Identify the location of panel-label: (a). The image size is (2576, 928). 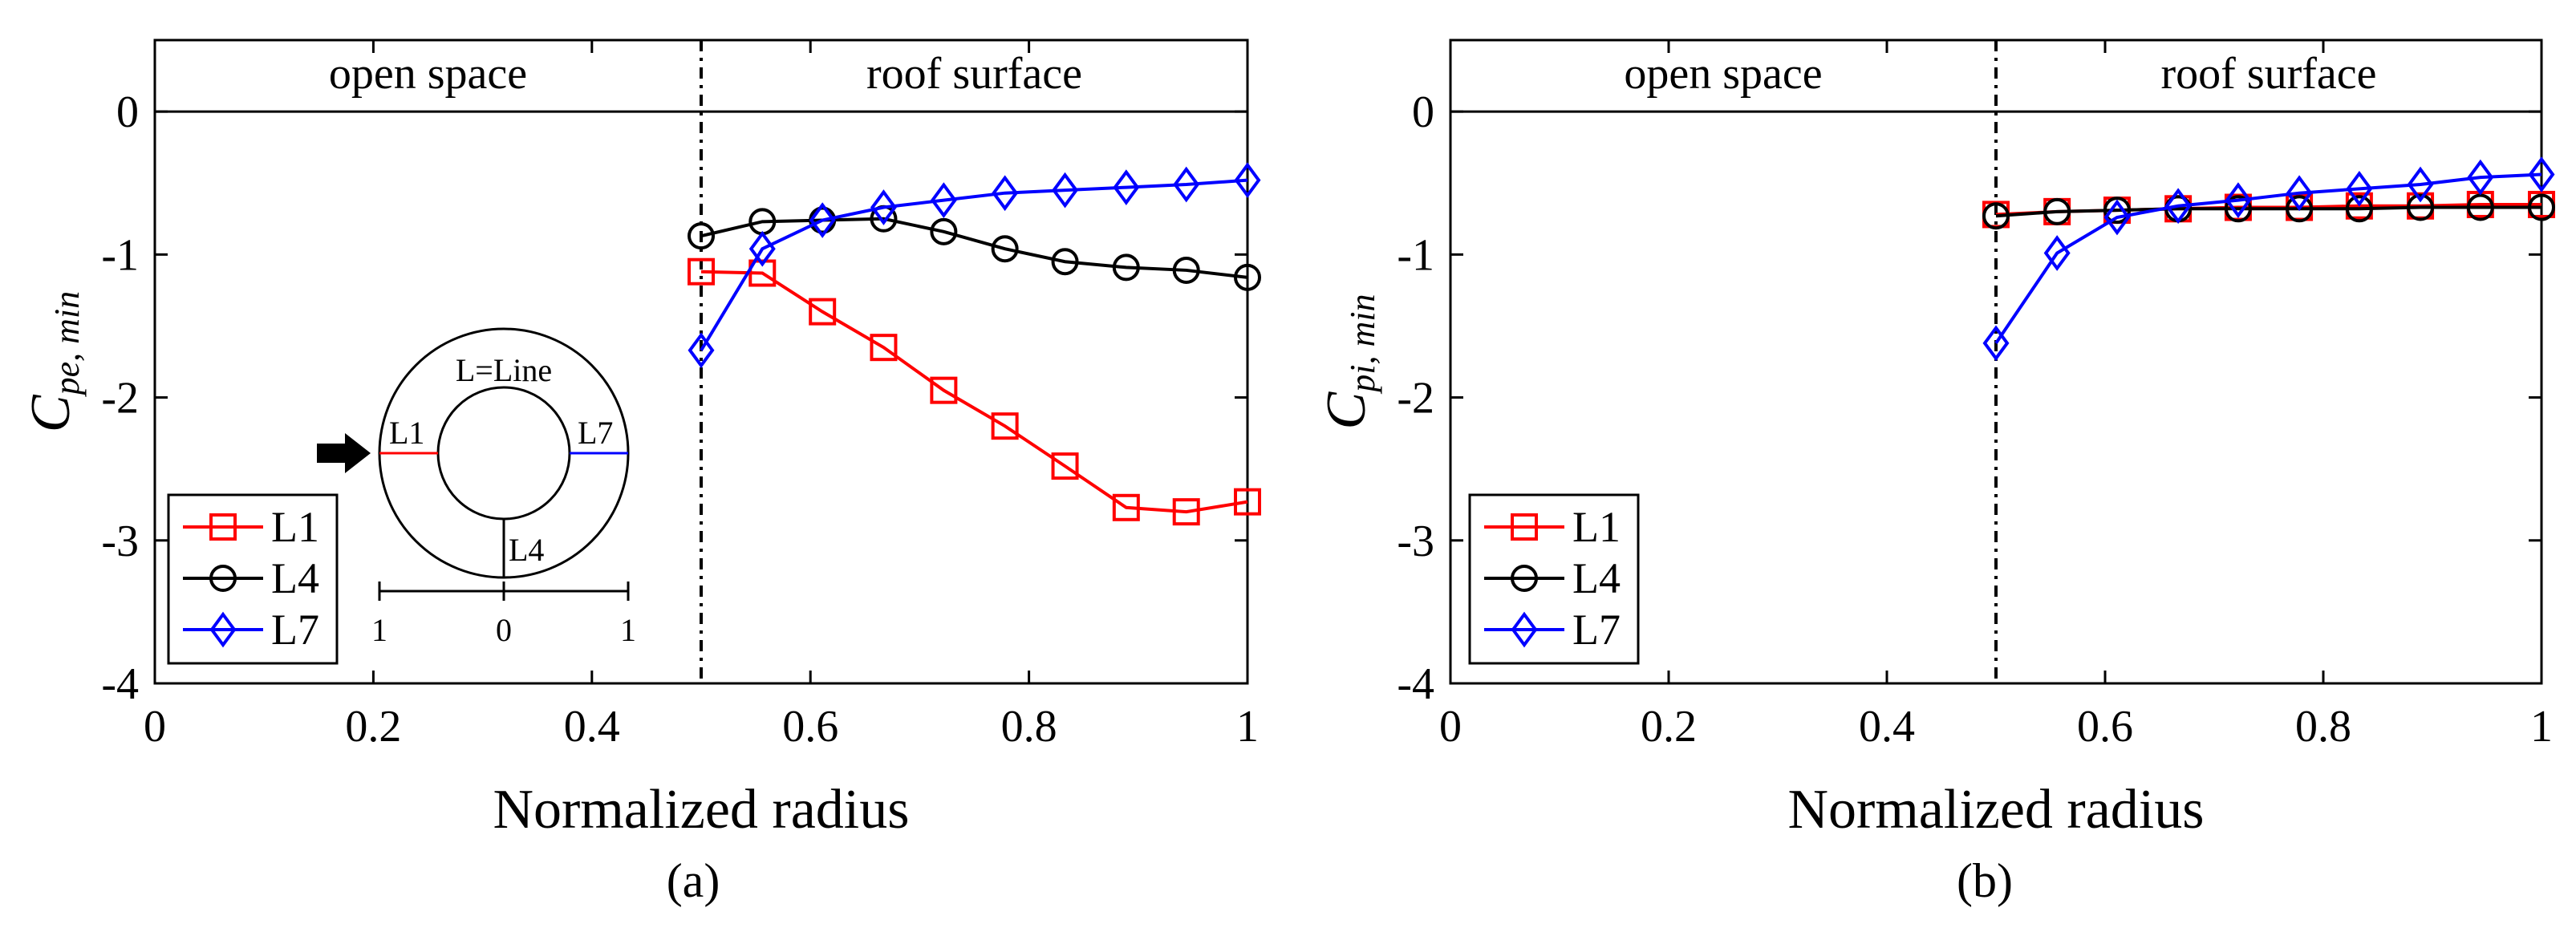
(693, 880).